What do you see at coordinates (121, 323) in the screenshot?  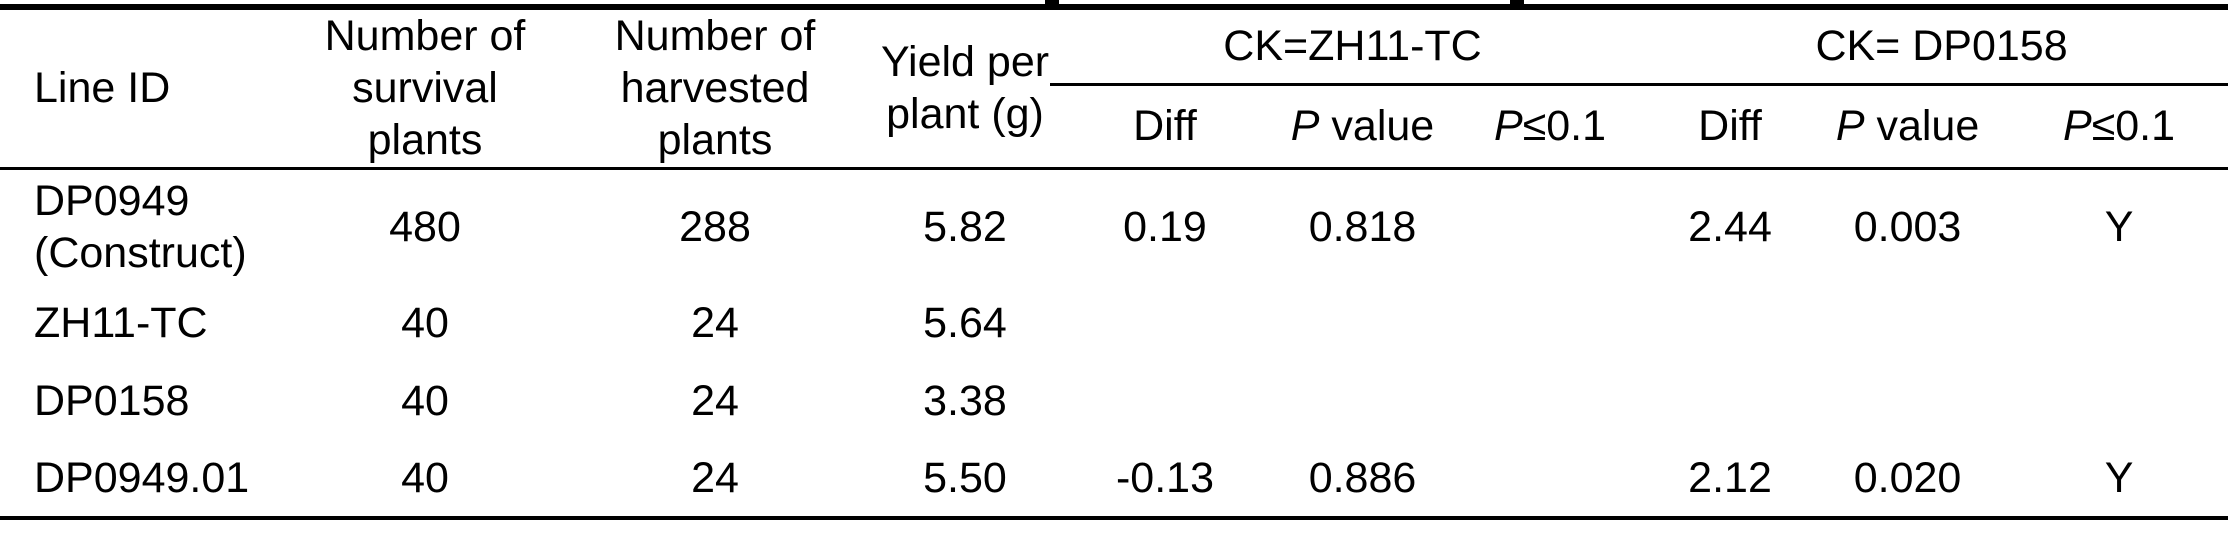 I see `cell-line-id: ZH11-TC` at bounding box center [121, 323].